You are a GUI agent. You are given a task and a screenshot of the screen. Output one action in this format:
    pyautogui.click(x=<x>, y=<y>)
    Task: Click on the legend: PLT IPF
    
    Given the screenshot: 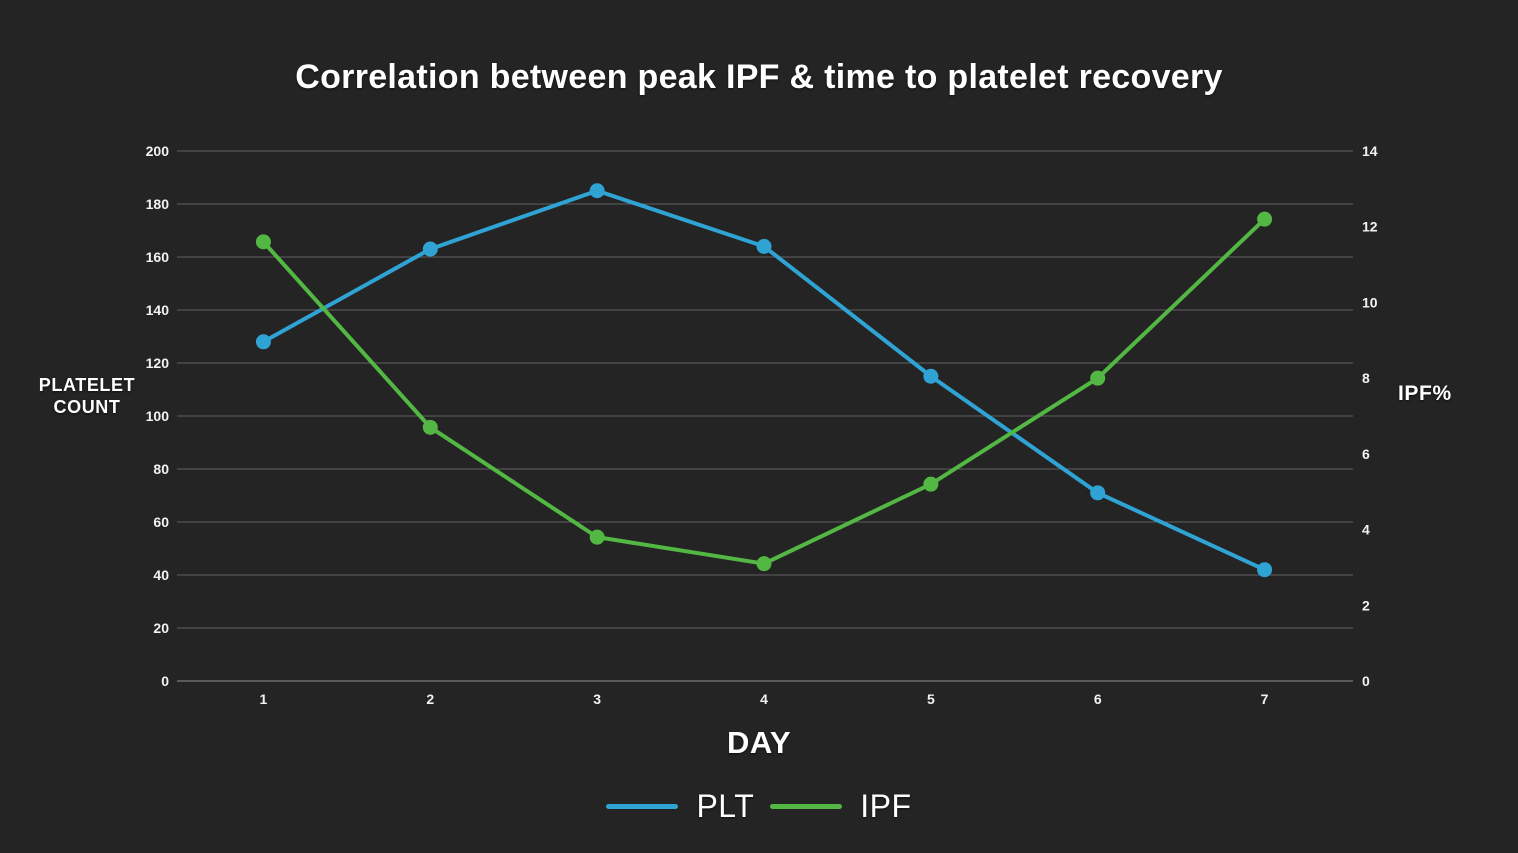 What is the action you would take?
    pyautogui.click(x=759, y=806)
    